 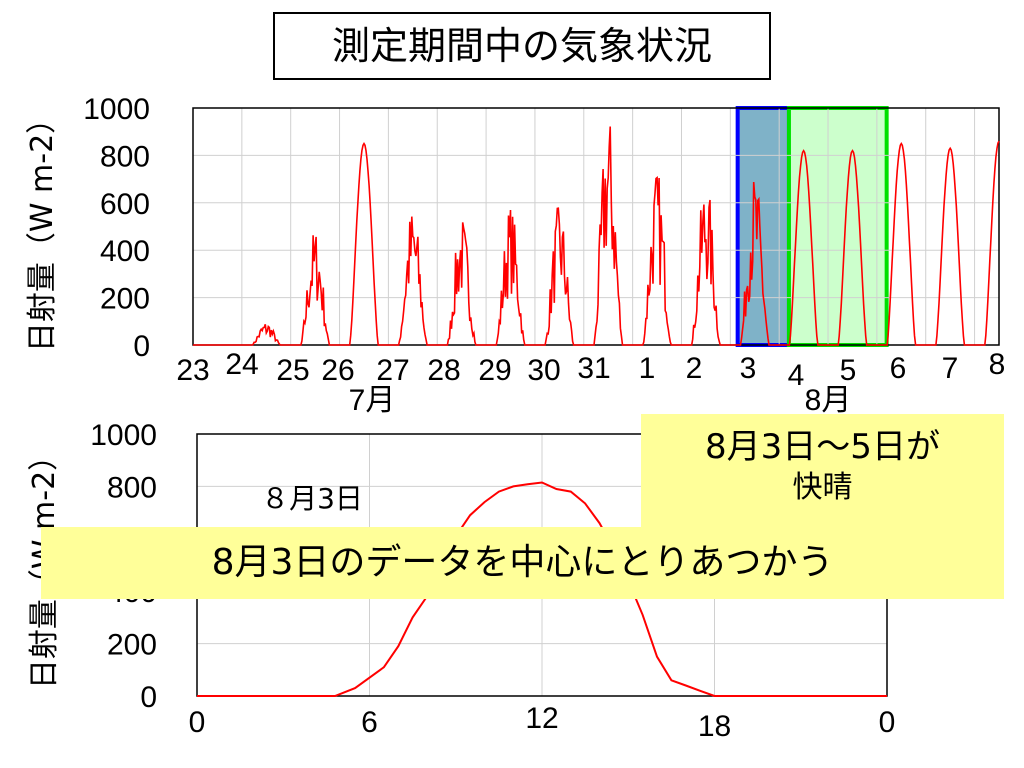 What do you see at coordinates (372, 400) in the screenshot?
I see `top-month-july: 7月` at bounding box center [372, 400].